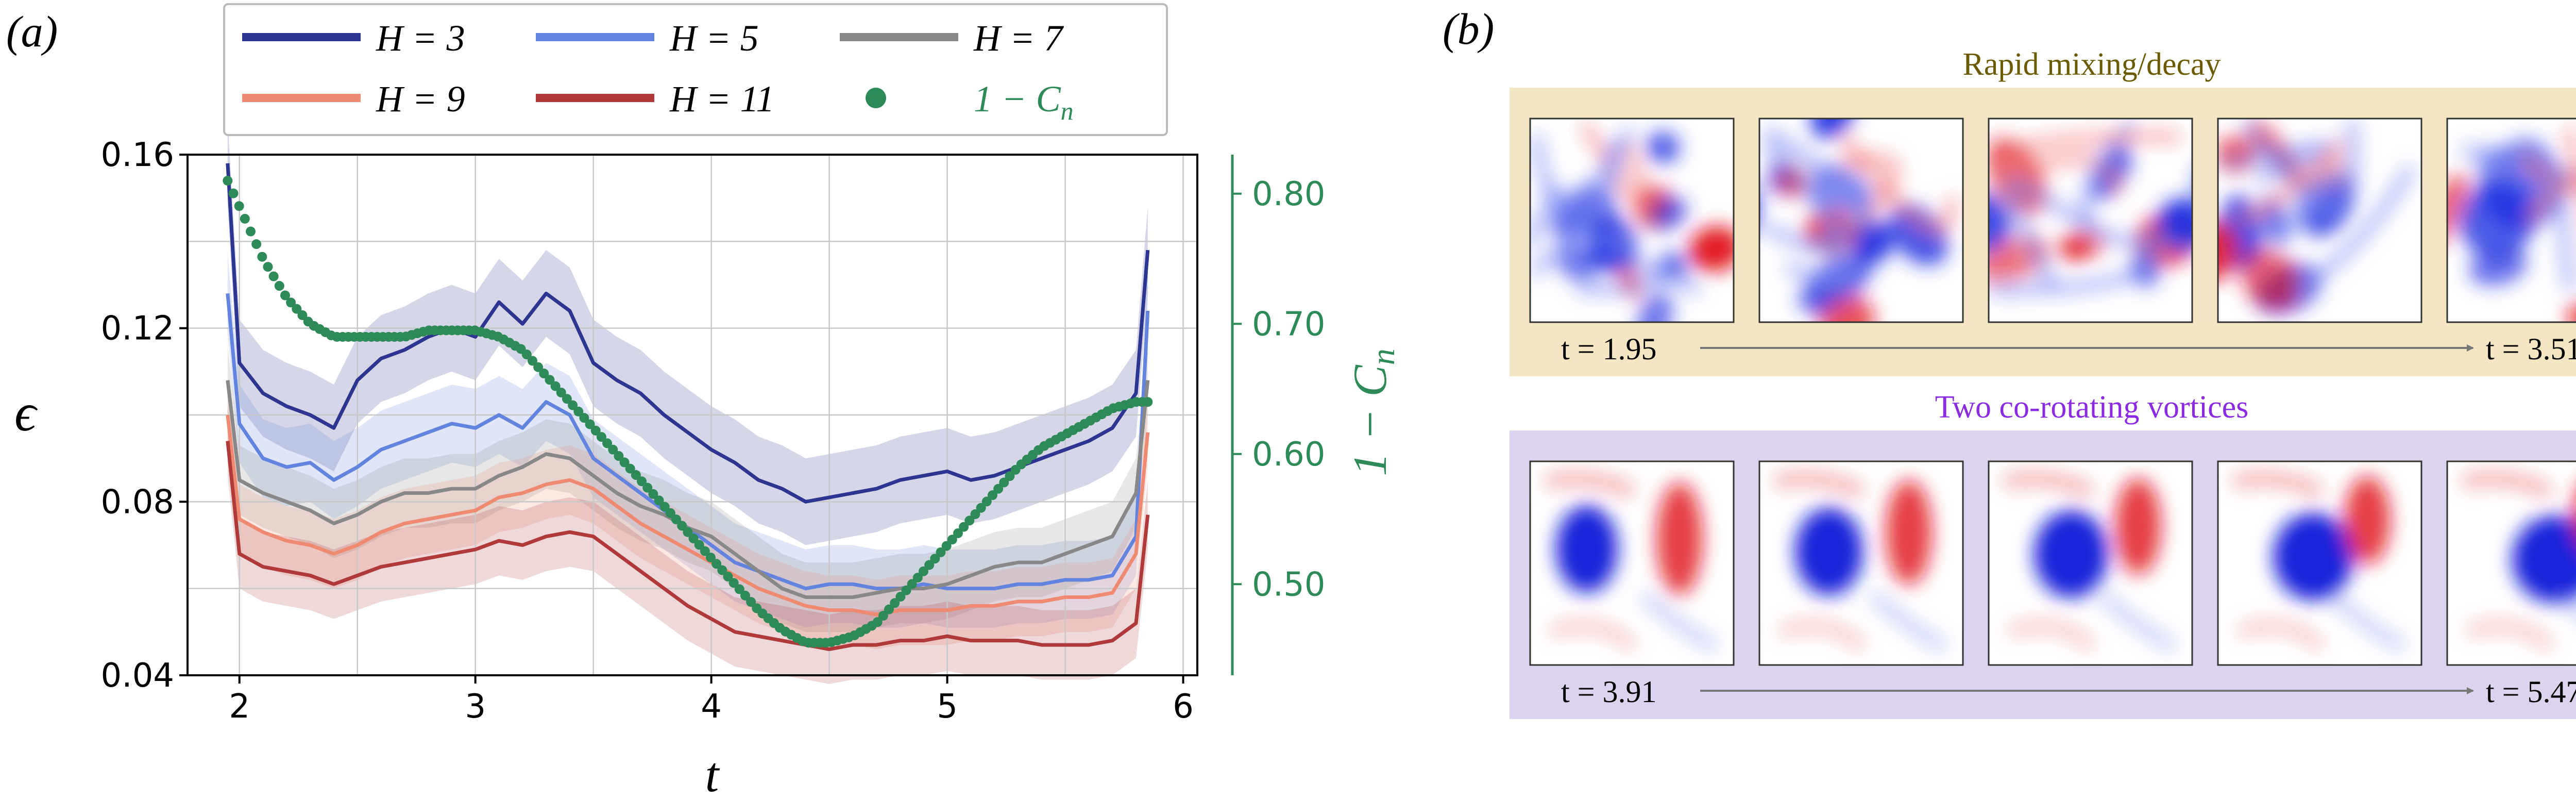 The image size is (2576, 799). I want to click on time-start-label: t = 3.91, so click(1609, 692).